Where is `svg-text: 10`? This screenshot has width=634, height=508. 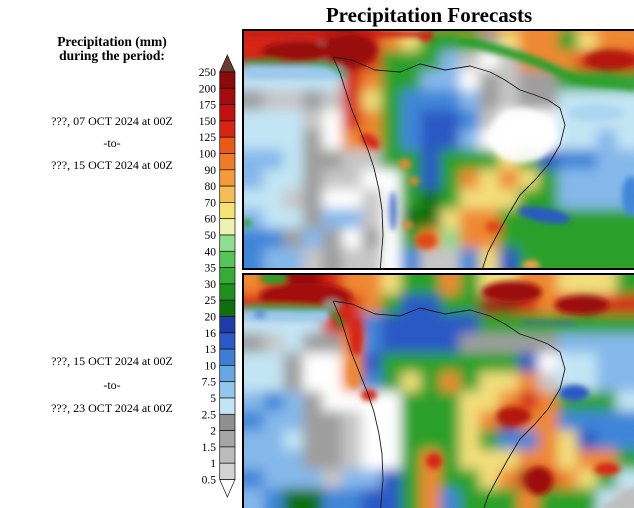
svg-text: 10 is located at coordinates (211, 366).